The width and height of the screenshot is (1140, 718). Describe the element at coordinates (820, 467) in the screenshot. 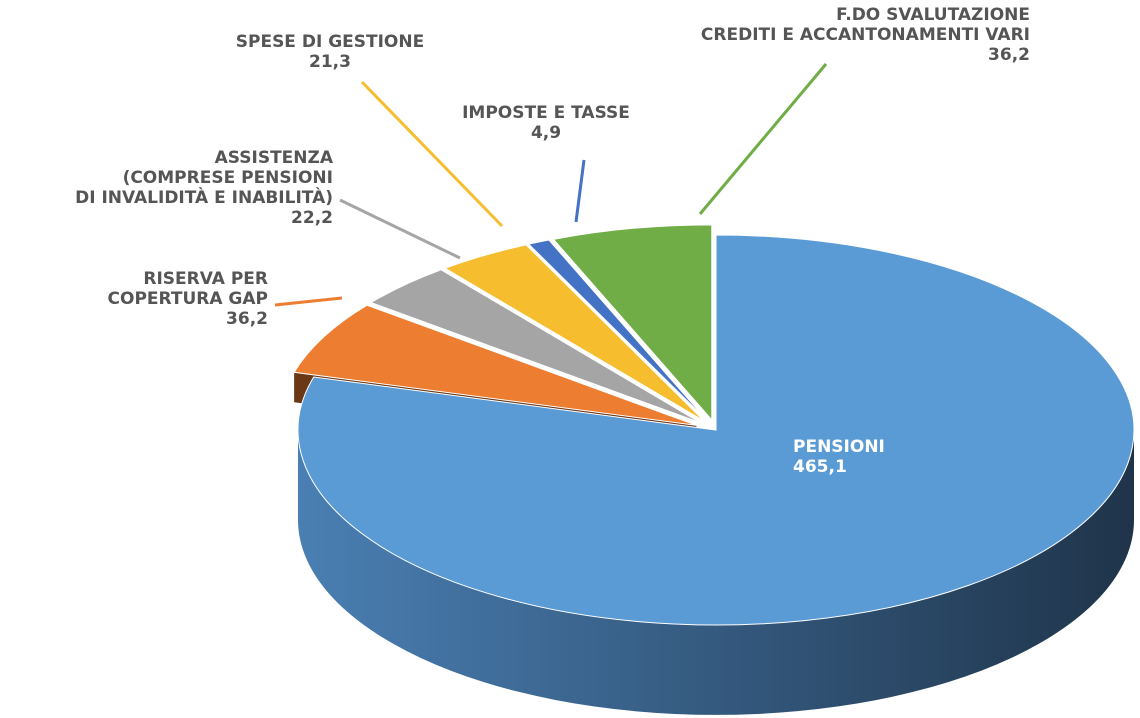

I see `value-label: 465,1` at that location.